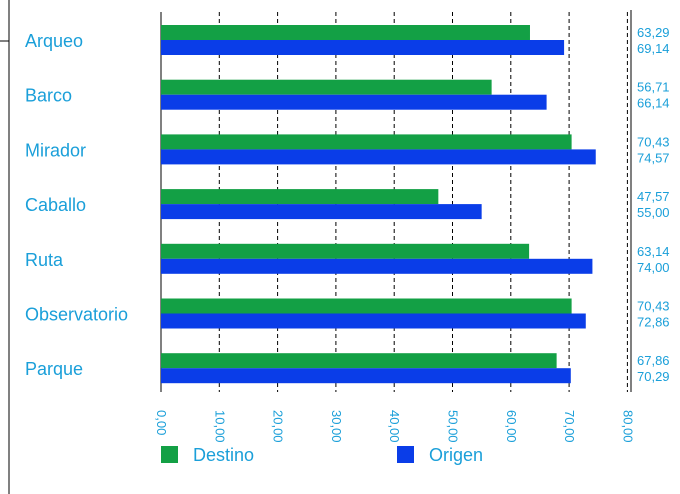 This screenshot has width=680, height=494. Describe the element at coordinates (653, 251) in the screenshot. I see `value-label: 63,14` at that location.